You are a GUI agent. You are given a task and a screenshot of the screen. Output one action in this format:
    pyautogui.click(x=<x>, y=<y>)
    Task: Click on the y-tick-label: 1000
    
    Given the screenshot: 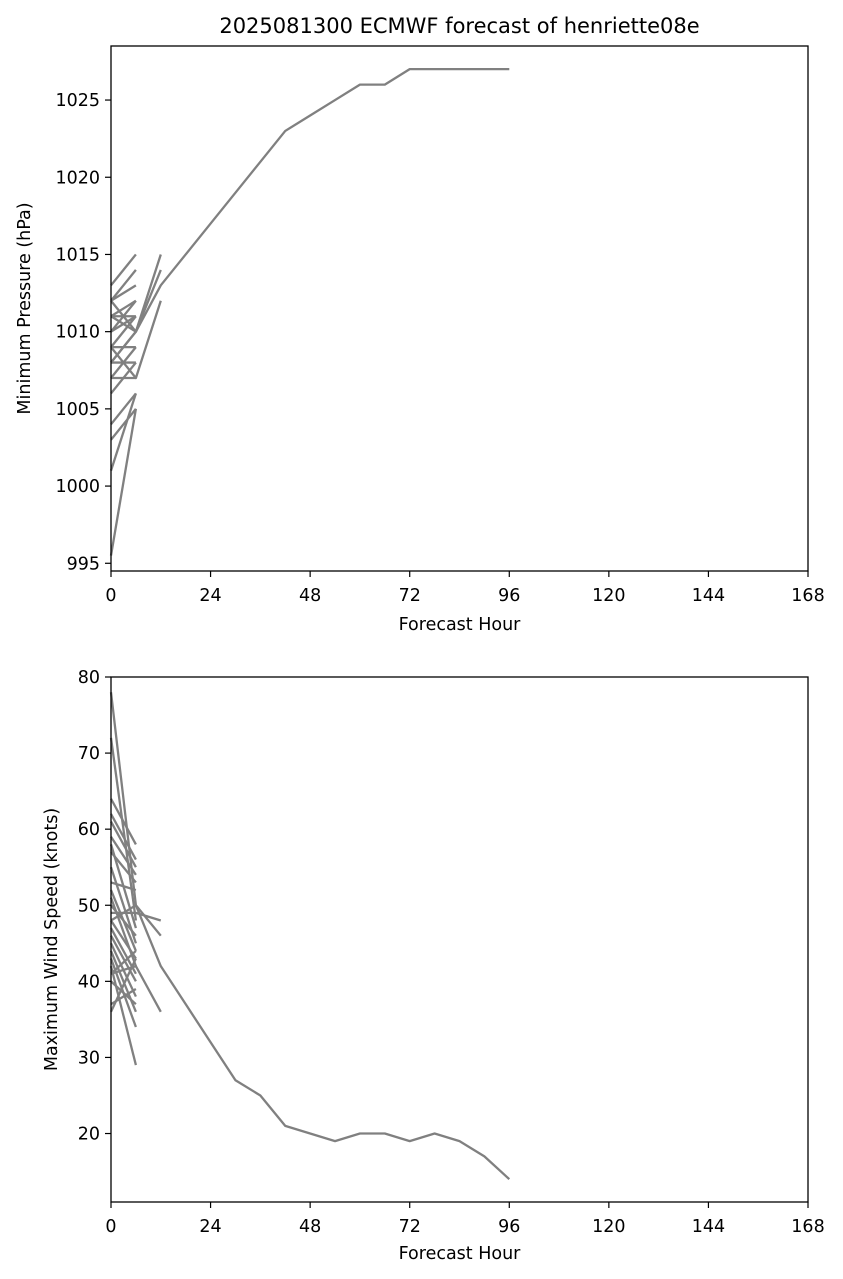 What is the action you would take?
    pyautogui.click(x=77, y=487)
    